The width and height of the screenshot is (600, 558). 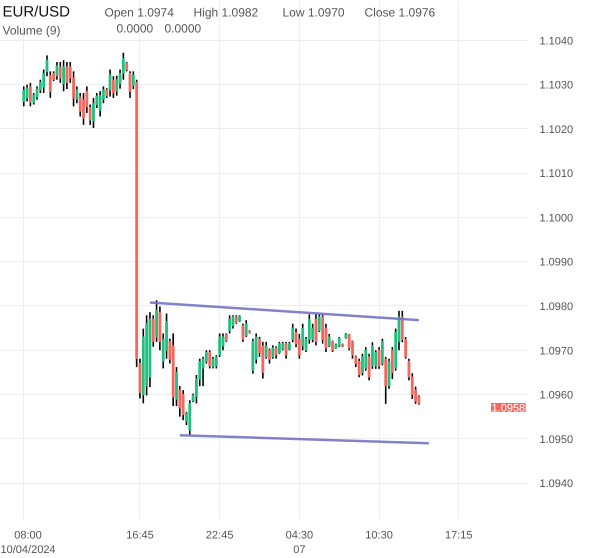 I want to click on y-tick-label: 1.0990, so click(x=557, y=262).